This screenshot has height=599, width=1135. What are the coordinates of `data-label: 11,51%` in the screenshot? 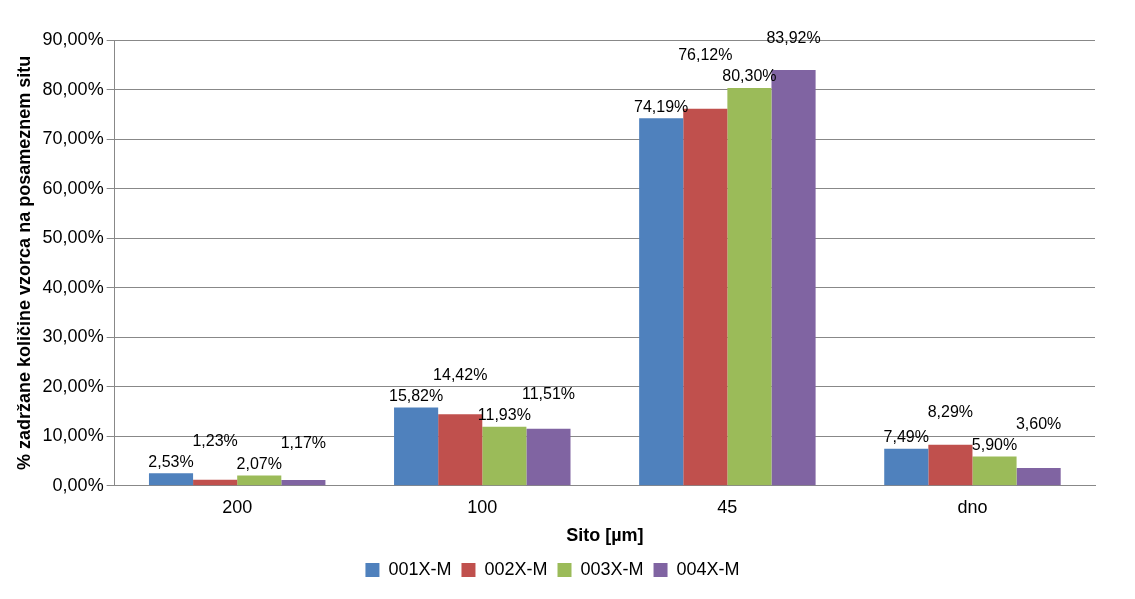 It's located at (548, 394).